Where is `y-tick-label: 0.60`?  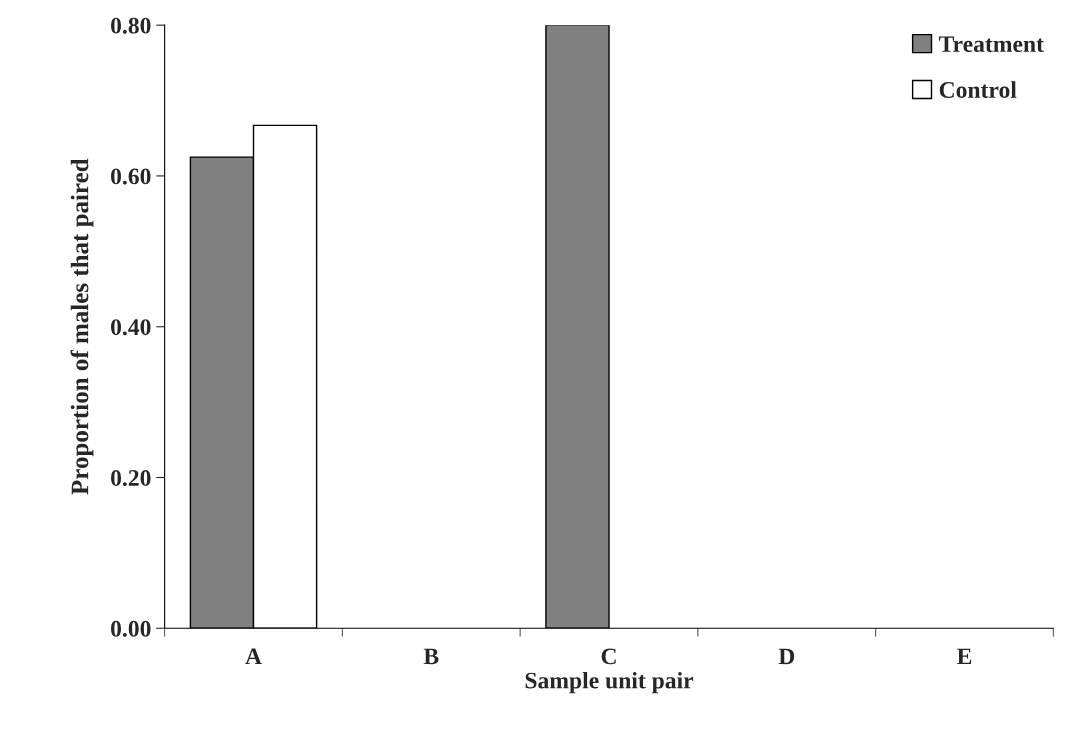
y-tick-label: 0.60 is located at coordinates (131, 176).